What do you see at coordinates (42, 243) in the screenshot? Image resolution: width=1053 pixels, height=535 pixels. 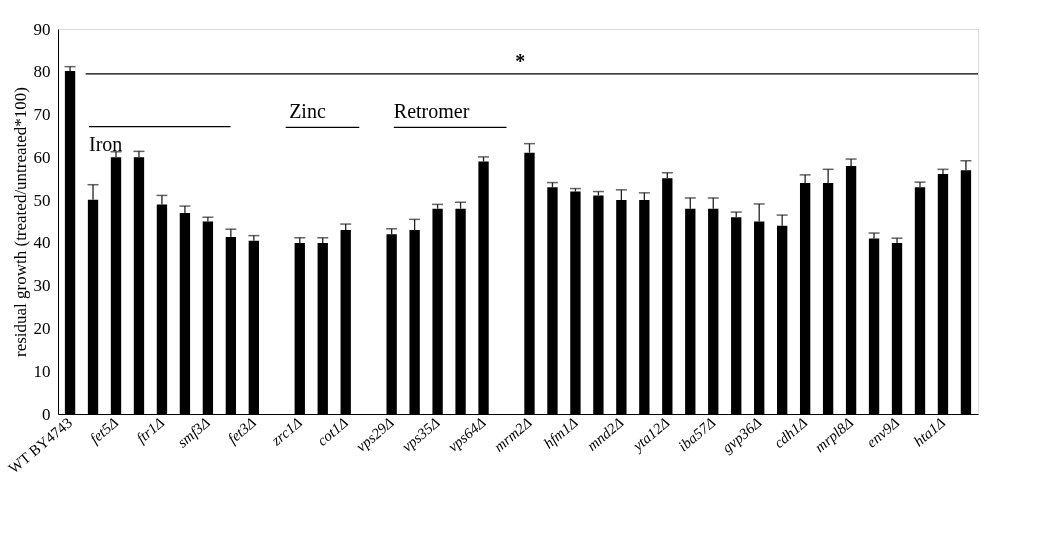 I see `y-tick-label: 40` at bounding box center [42, 243].